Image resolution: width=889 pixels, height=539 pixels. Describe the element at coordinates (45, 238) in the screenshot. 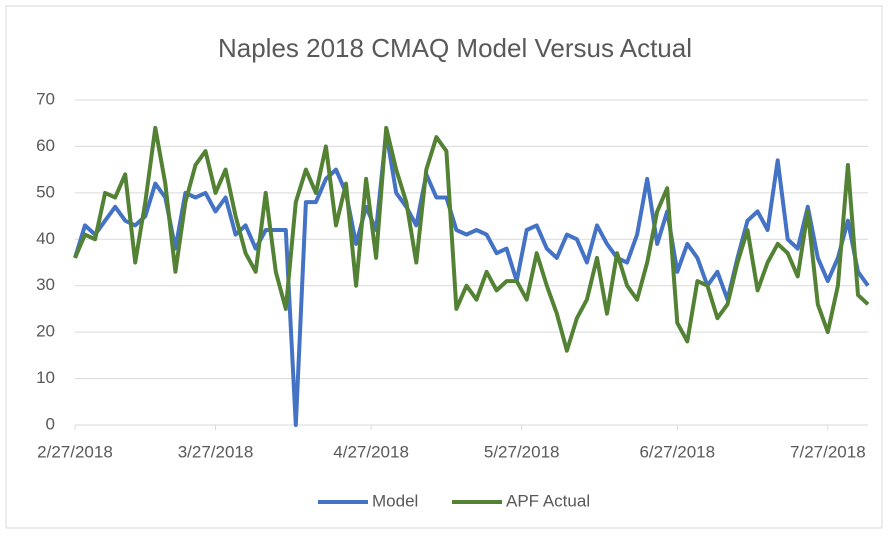

I see `y-tick-label: 40` at that location.